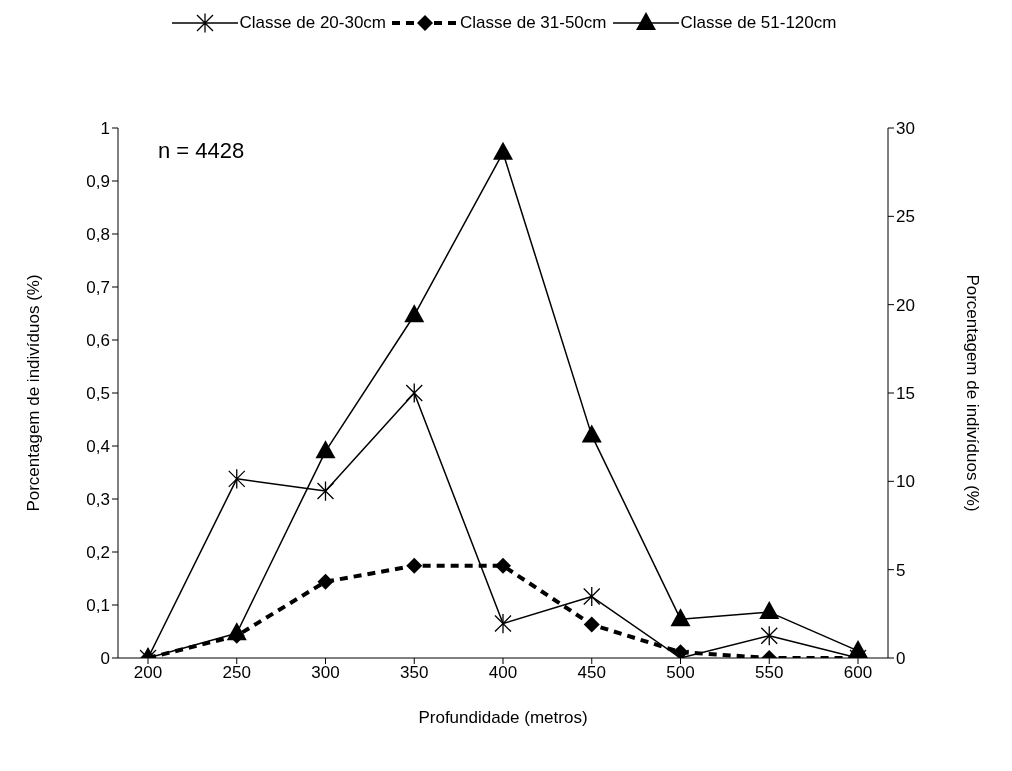  I want to click on x-tick-label: 500, so click(680, 673).